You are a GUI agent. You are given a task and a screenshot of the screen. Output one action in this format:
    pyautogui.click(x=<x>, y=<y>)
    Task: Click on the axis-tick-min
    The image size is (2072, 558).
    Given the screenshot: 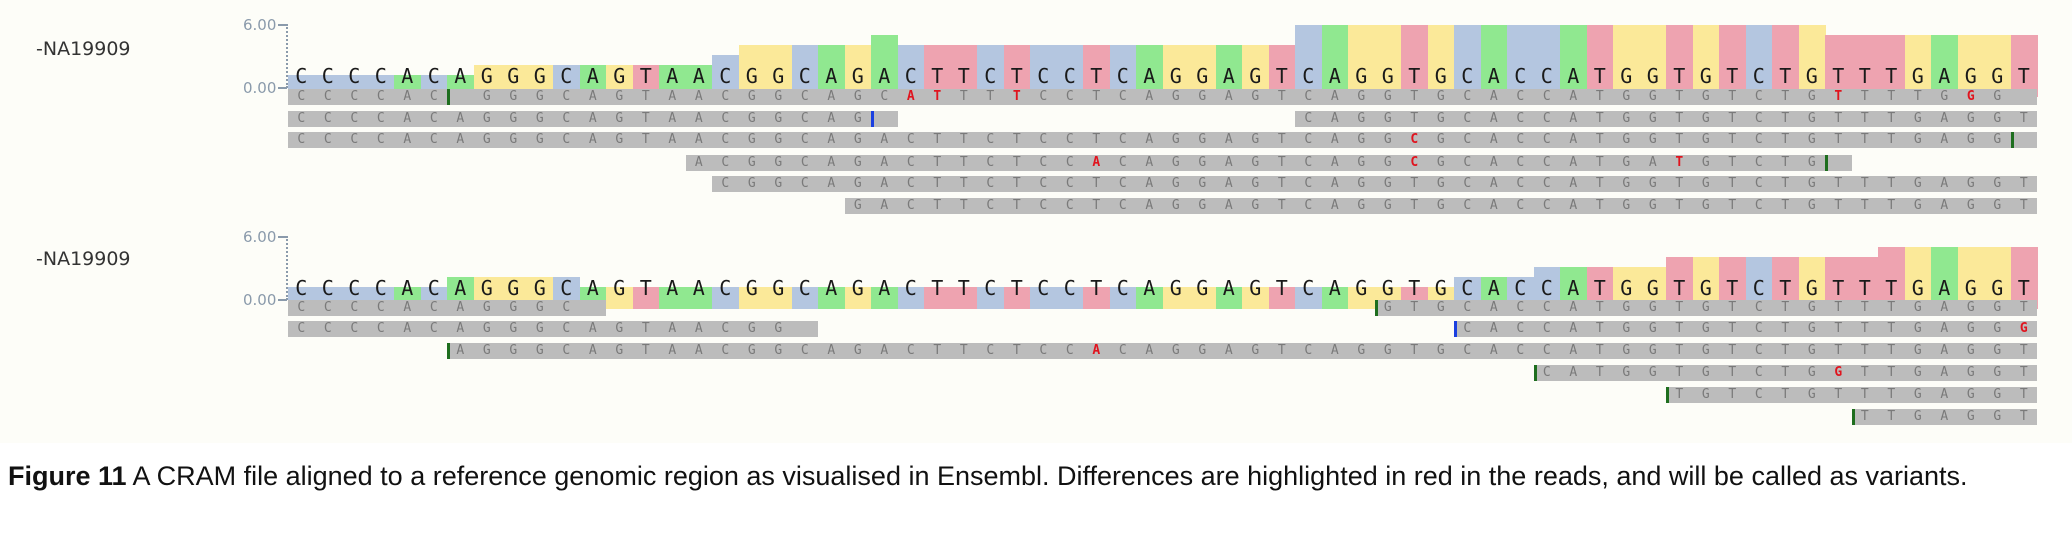 What is the action you would take?
    pyautogui.click(x=282, y=88)
    